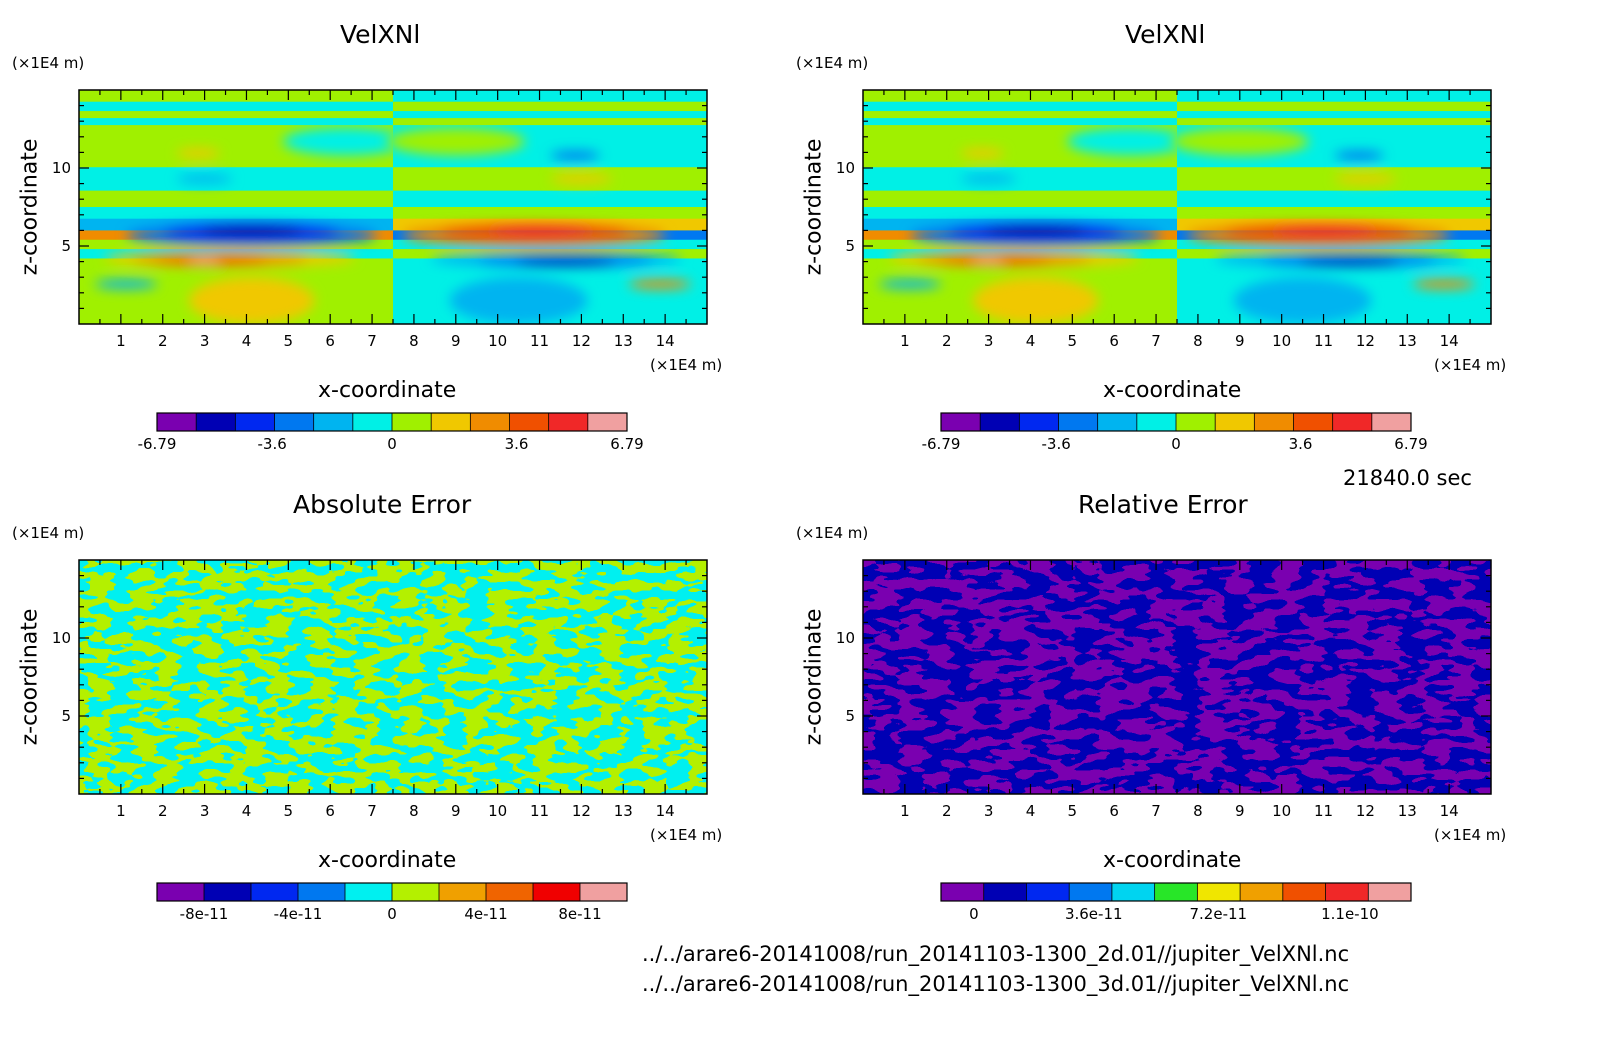  I want to click on colorbar-tick-label: 8e-11, so click(579, 914).